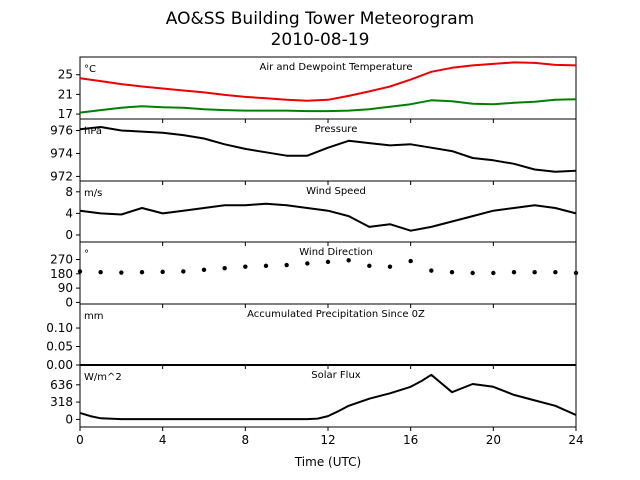 This screenshot has width=640, height=480. What do you see at coordinates (69, 213) in the screenshot?
I see `wind-speed-ytick-label: 4` at bounding box center [69, 213].